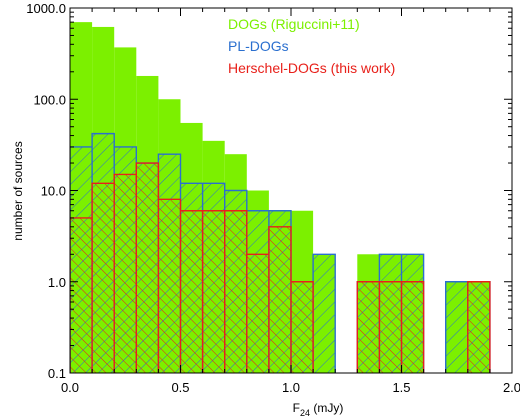  I want to click on bar-s2-b13, so click(412, 327).